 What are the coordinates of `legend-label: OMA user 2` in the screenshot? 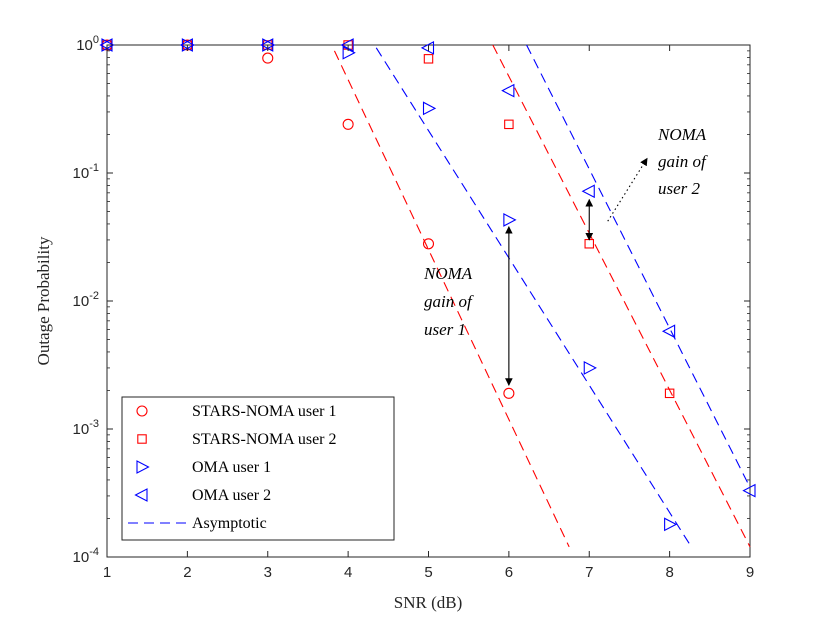 It's located at (231, 495).